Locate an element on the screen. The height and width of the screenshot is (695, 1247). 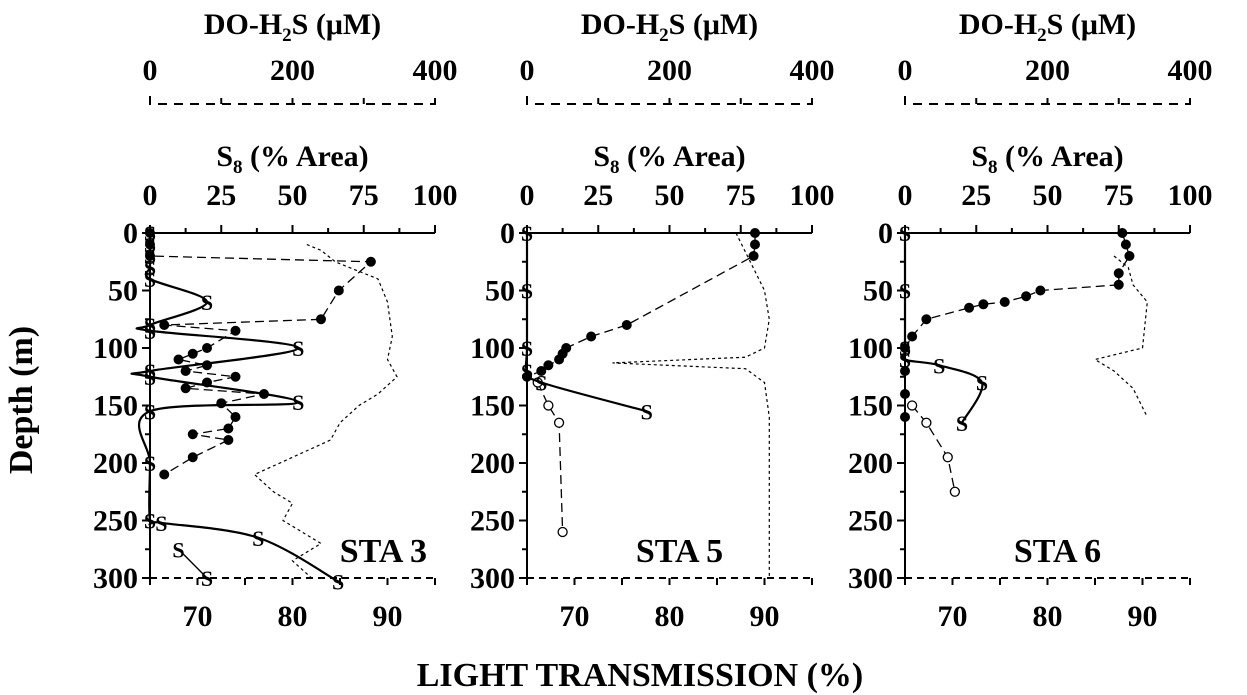
do-h2s-axis-label: DO-H2S (μM) is located at coordinates (292, 27).